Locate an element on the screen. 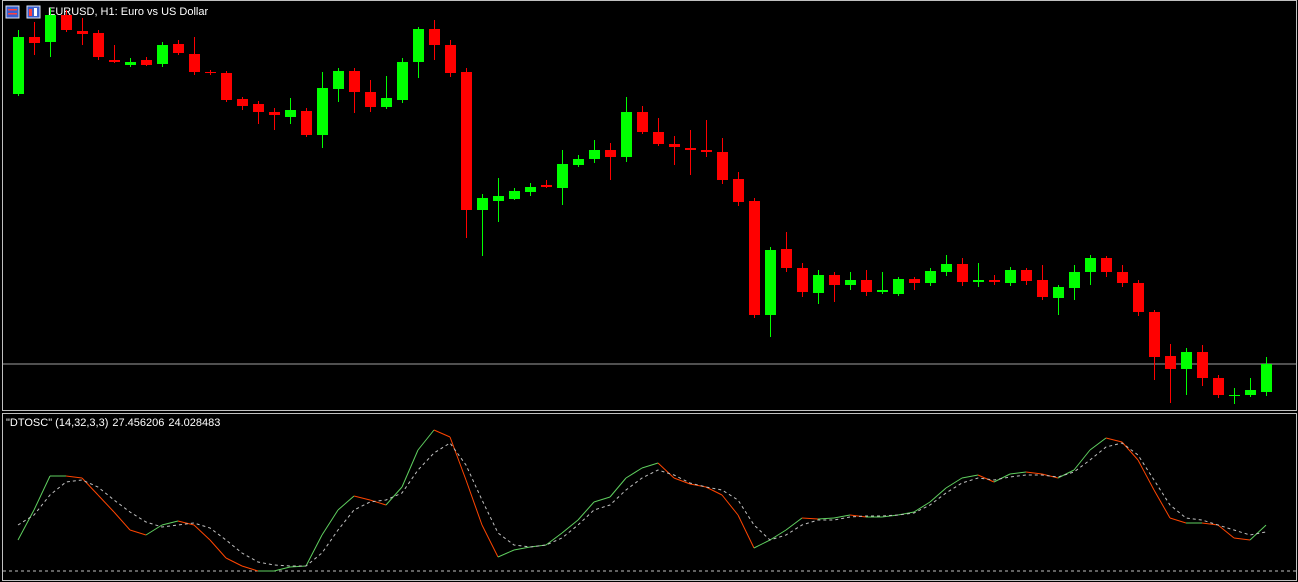  chart-title: EURUSD, H1: Euro vs US Dollar is located at coordinates (128, 12).